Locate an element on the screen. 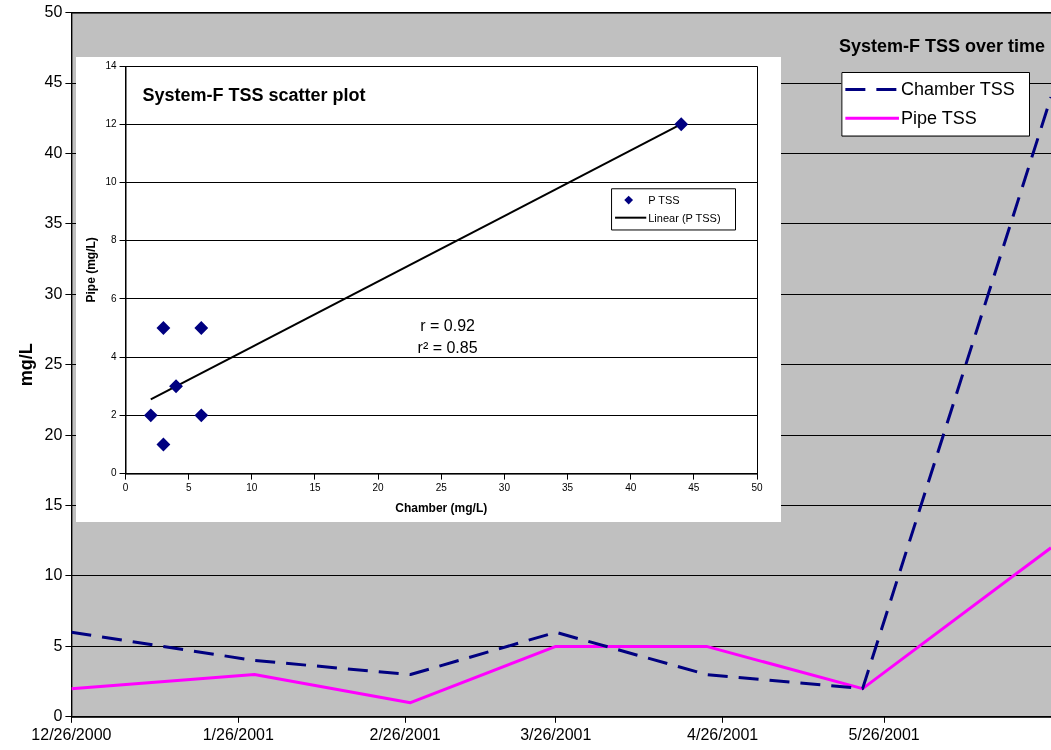 The height and width of the screenshot is (750, 1051). y-tick-label: 45 is located at coordinates (53, 82).